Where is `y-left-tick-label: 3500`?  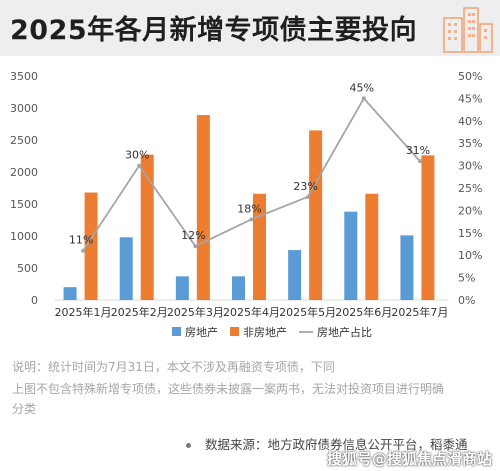 y-left-tick-label: 3500 is located at coordinates (24, 76).